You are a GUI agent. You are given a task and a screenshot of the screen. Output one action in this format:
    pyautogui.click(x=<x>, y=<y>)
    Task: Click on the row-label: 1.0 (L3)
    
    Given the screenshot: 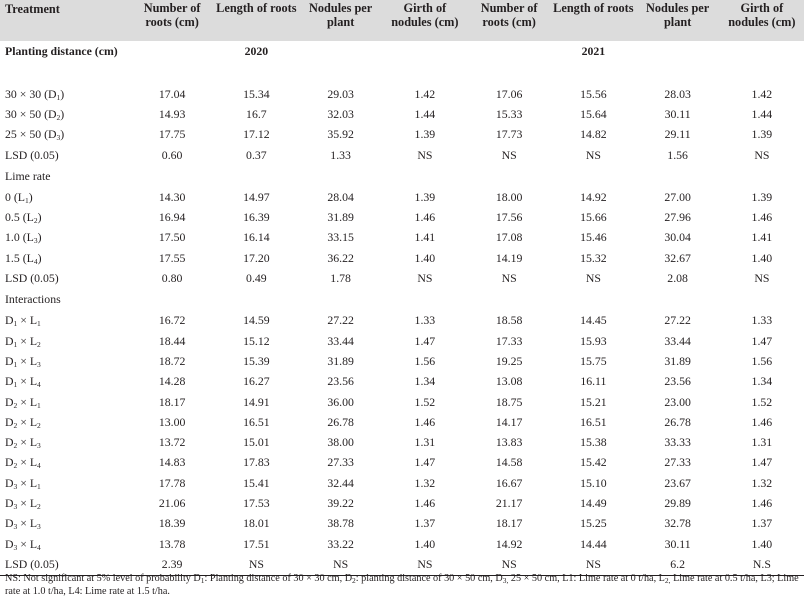 What is the action you would take?
    pyautogui.click(x=23, y=238)
    